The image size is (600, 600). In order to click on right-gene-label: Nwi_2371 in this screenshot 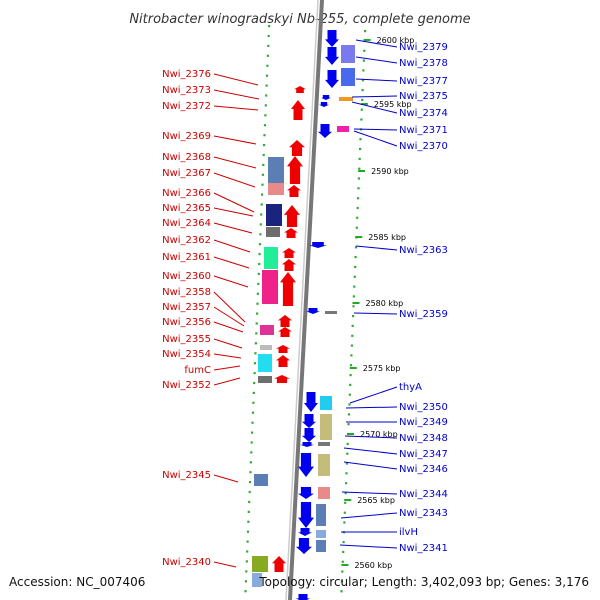, I will do `click(423, 130)`.